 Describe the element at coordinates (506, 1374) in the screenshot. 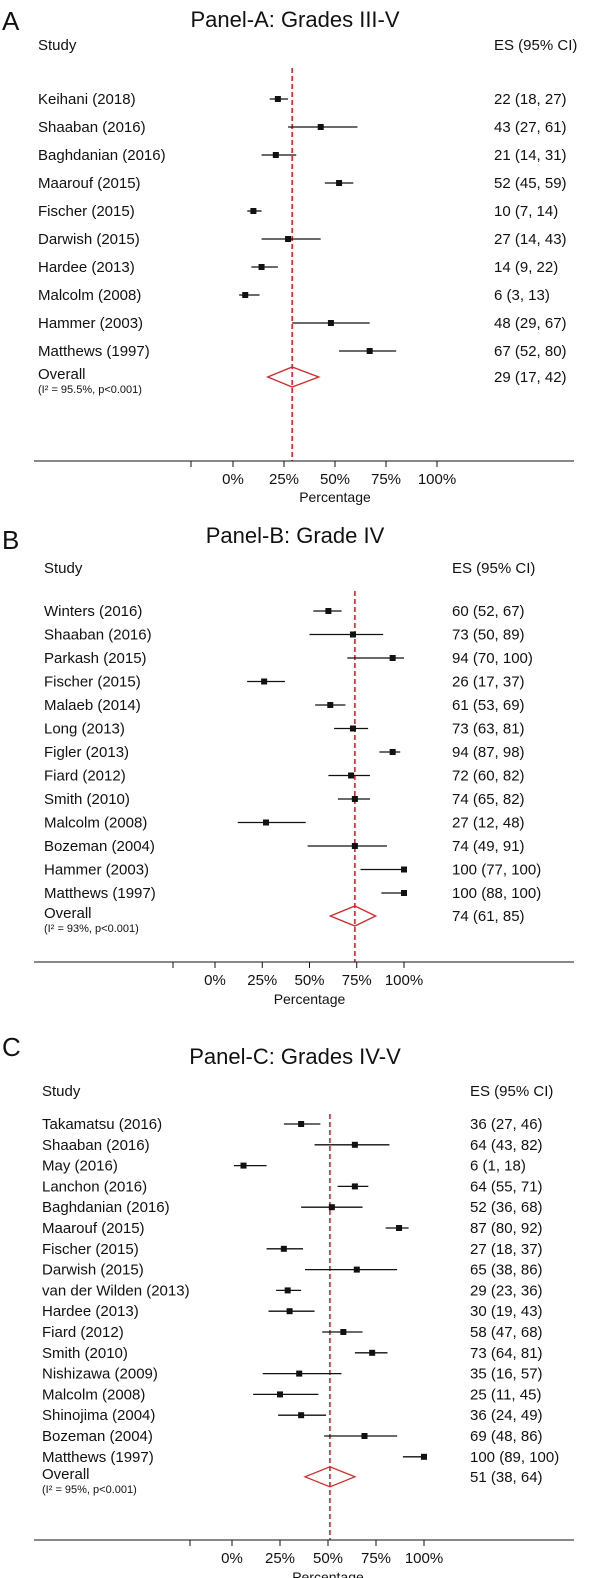

I see `es-value: 35 (16, 57)` at that location.